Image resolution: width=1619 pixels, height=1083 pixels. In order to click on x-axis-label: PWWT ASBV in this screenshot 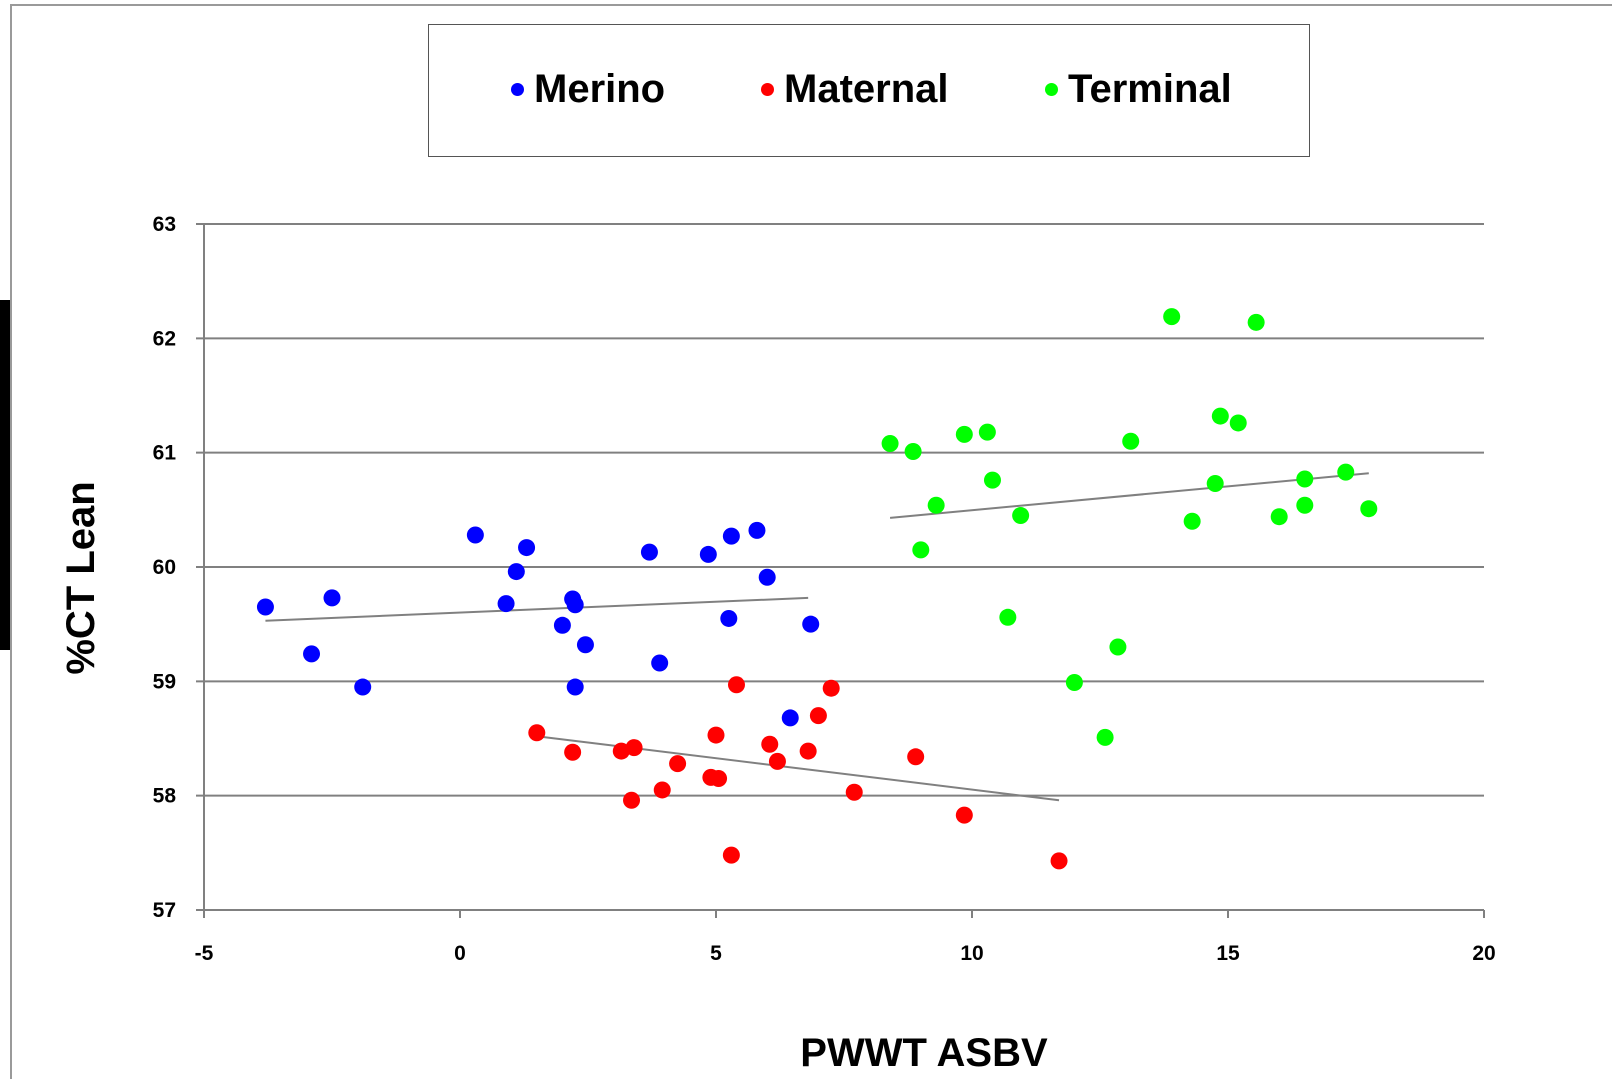, I will do `click(924, 1053)`.